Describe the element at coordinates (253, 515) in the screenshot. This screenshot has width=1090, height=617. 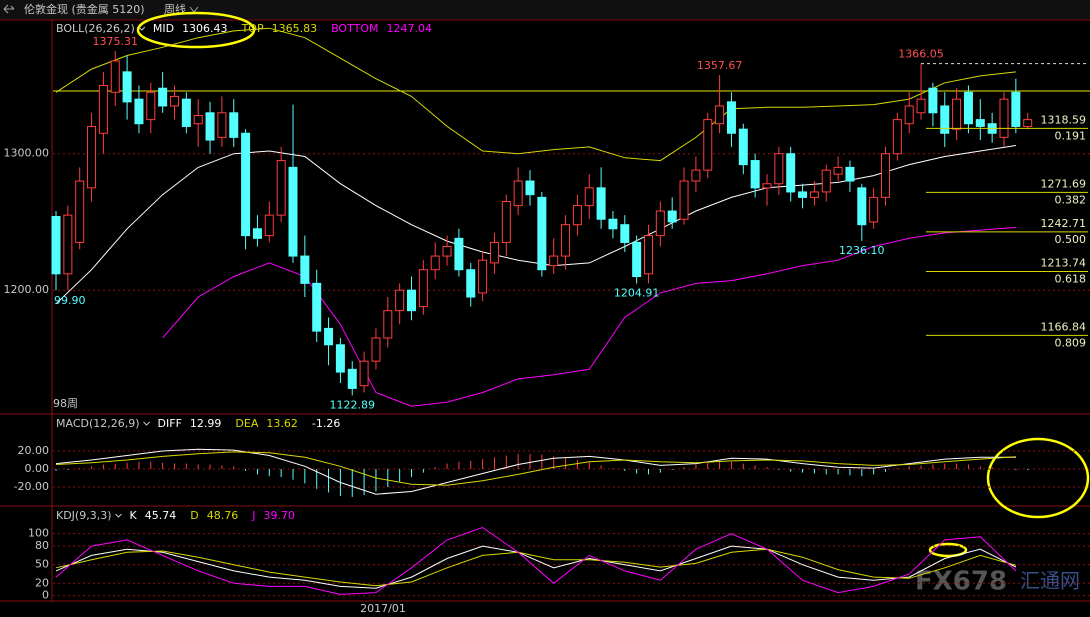
I see `legend-name: J` at that location.